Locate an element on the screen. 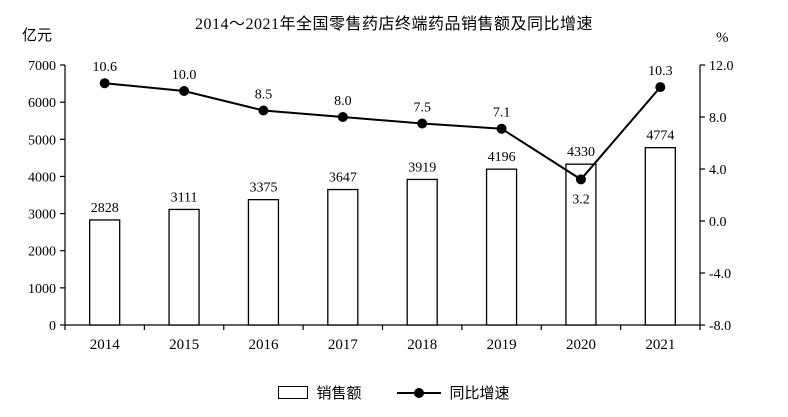 This screenshot has height=417, width=788. x-axis-category-label: 2015 is located at coordinates (184, 345).